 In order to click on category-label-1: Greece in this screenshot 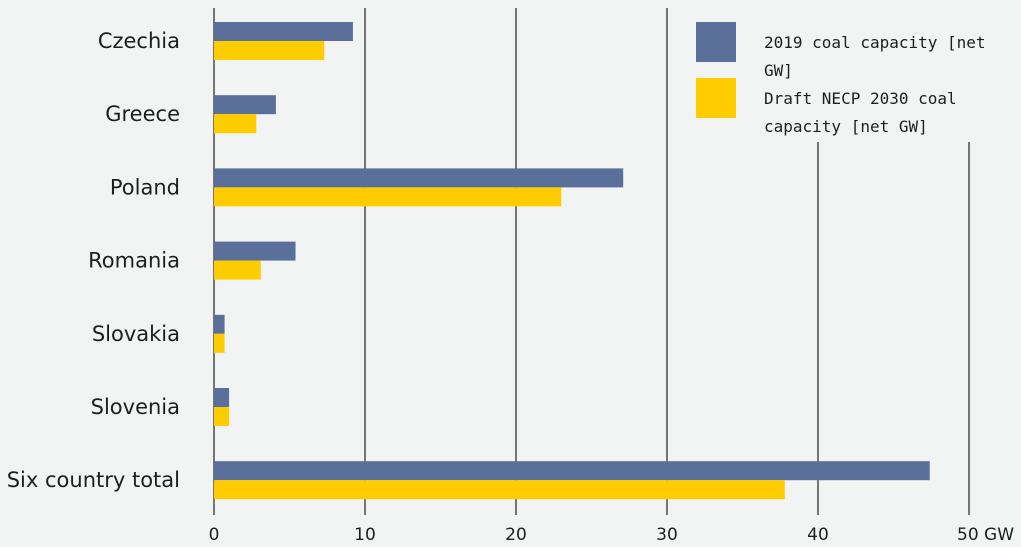, I will do `click(142, 114)`.